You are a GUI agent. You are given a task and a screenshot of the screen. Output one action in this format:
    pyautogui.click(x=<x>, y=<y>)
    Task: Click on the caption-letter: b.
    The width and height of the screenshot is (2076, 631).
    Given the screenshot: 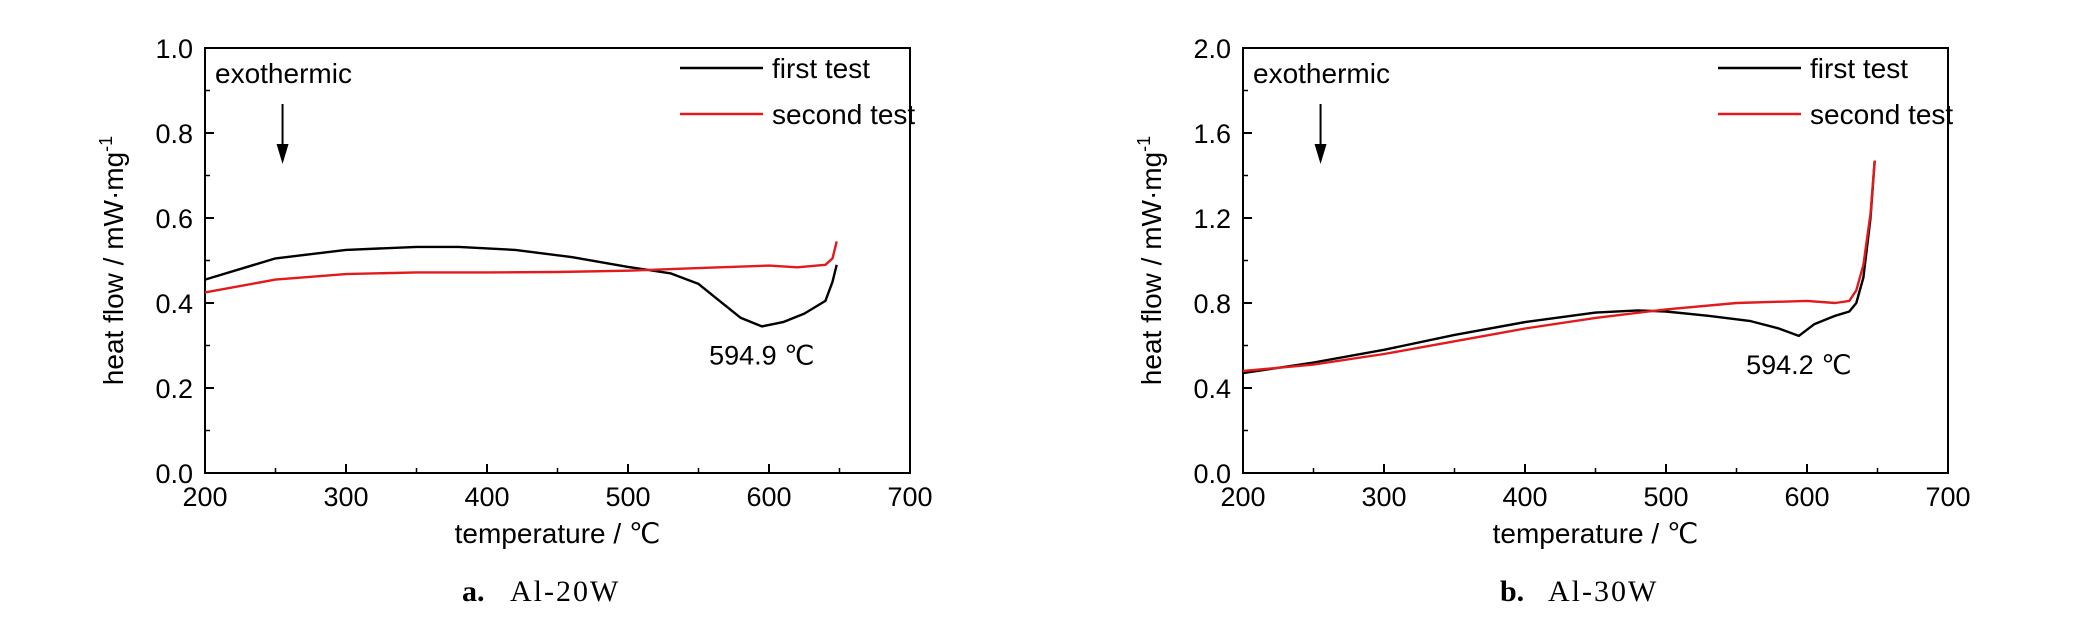 What is the action you would take?
    pyautogui.click(x=1512, y=591)
    